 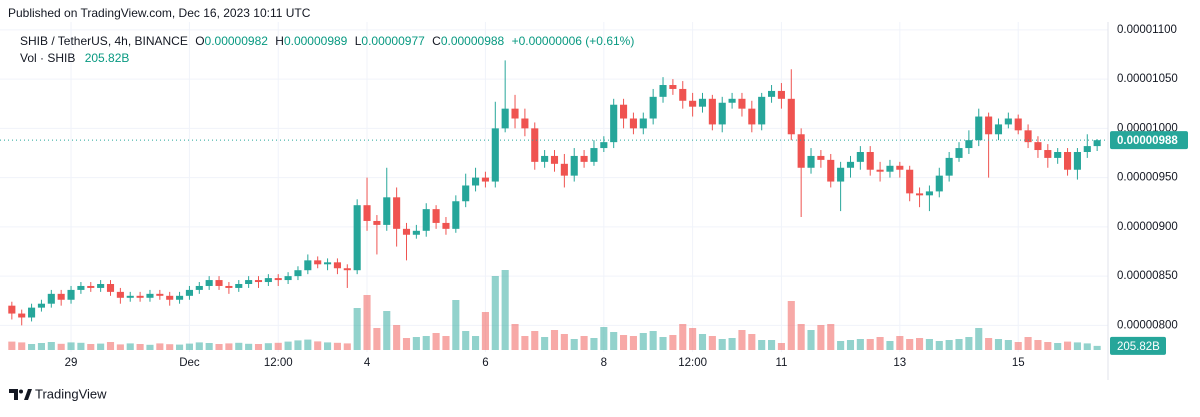 I want to click on x-tick-label: 6, so click(x=485, y=363).